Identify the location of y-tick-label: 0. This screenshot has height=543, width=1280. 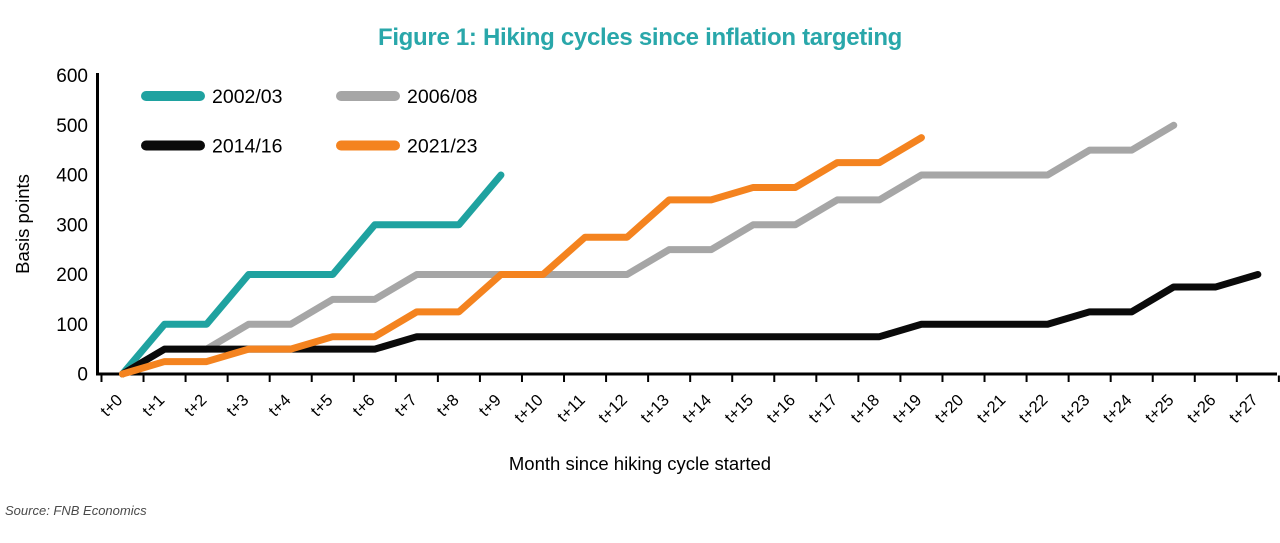
(82, 375).